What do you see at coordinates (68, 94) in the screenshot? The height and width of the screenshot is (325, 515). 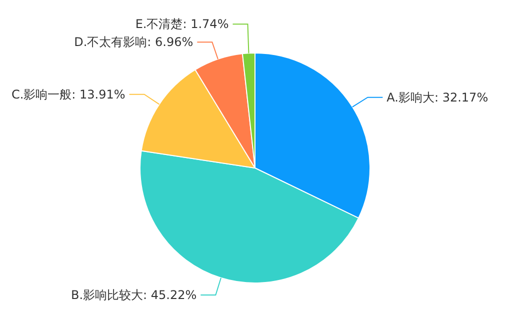 I see `slice-label: C.影响一般: 13.91%` at bounding box center [68, 94].